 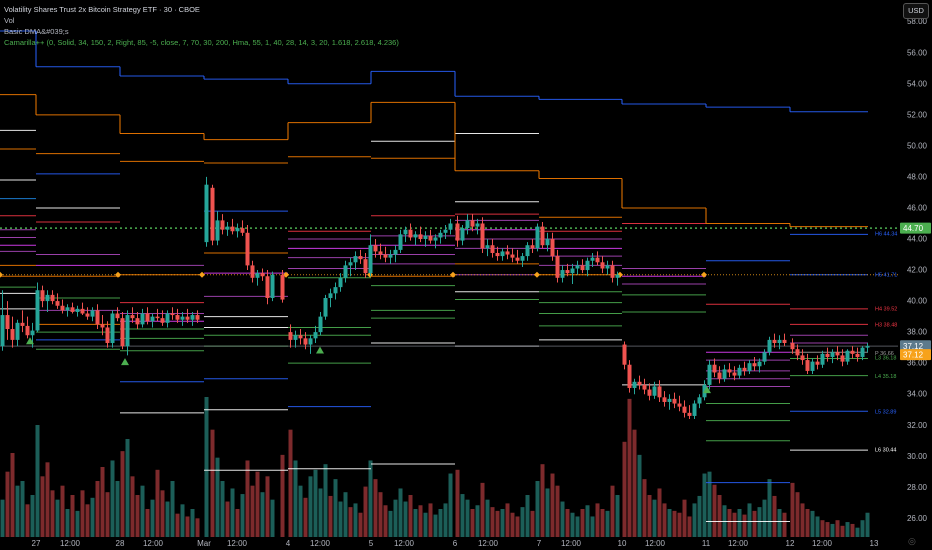 I want to click on currency-button: USD, so click(x=916, y=11).